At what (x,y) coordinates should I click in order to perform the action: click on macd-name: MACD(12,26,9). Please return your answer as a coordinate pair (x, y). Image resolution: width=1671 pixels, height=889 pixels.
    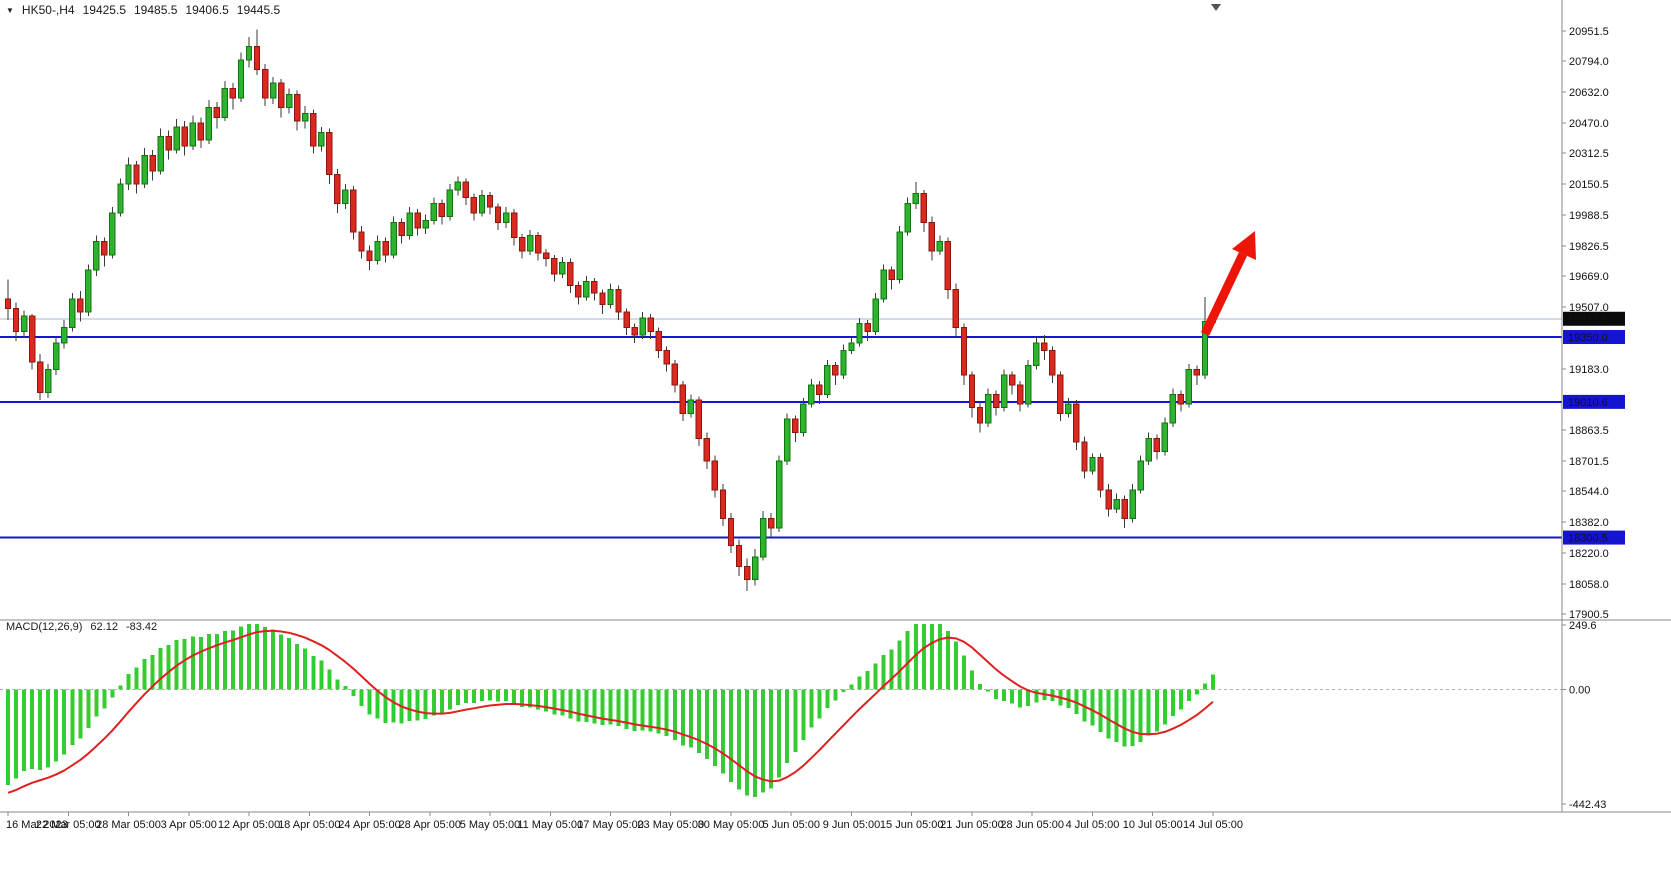
    Looking at the image, I should click on (44, 627).